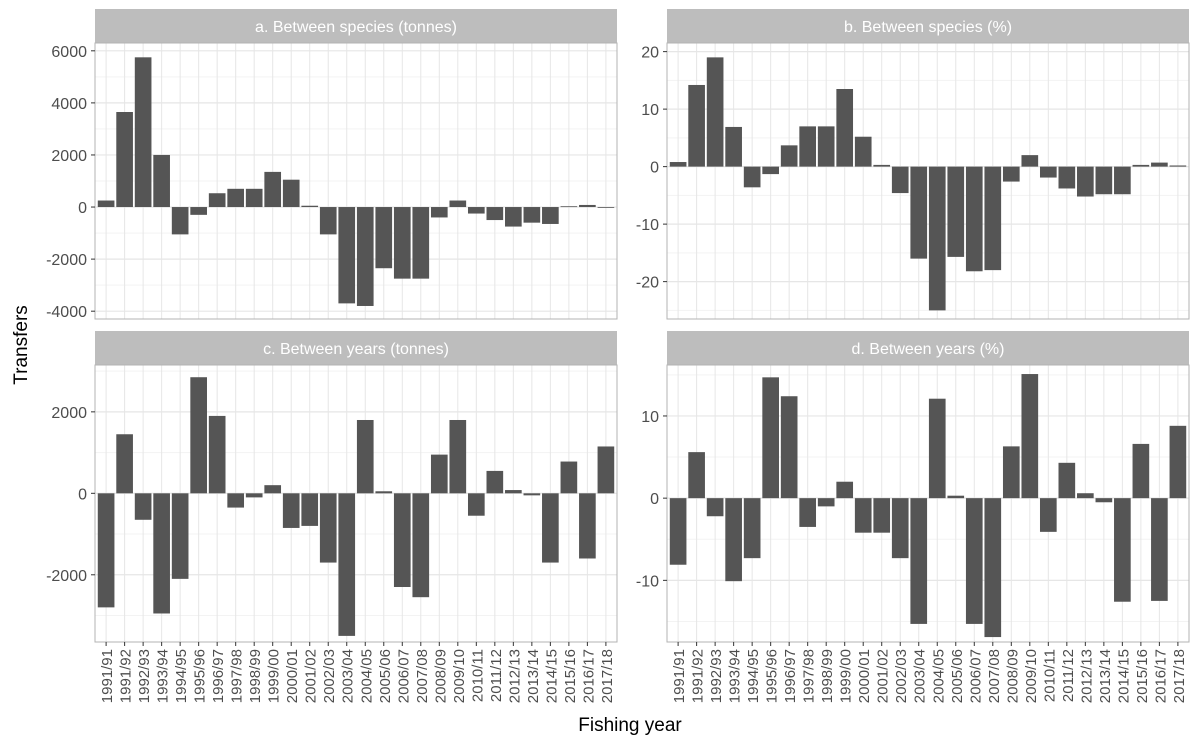  What do you see at coordinates (329, 676) in the screenshot?
I see `x-tick-label: 2002/03` at bounding box center [329, 676].